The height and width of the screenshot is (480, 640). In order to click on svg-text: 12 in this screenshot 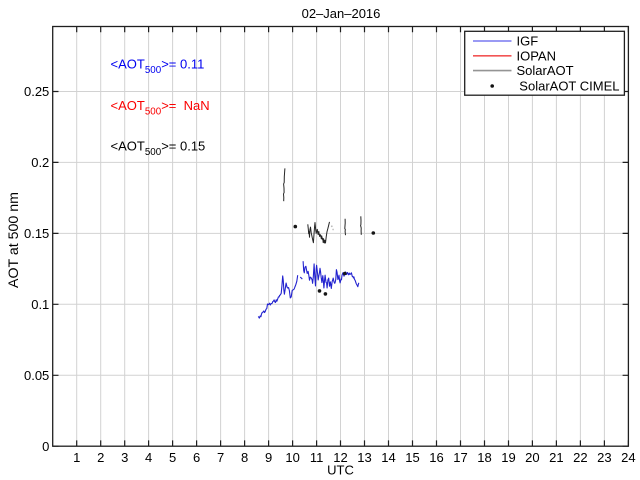, I will do `click(340, 457)`.